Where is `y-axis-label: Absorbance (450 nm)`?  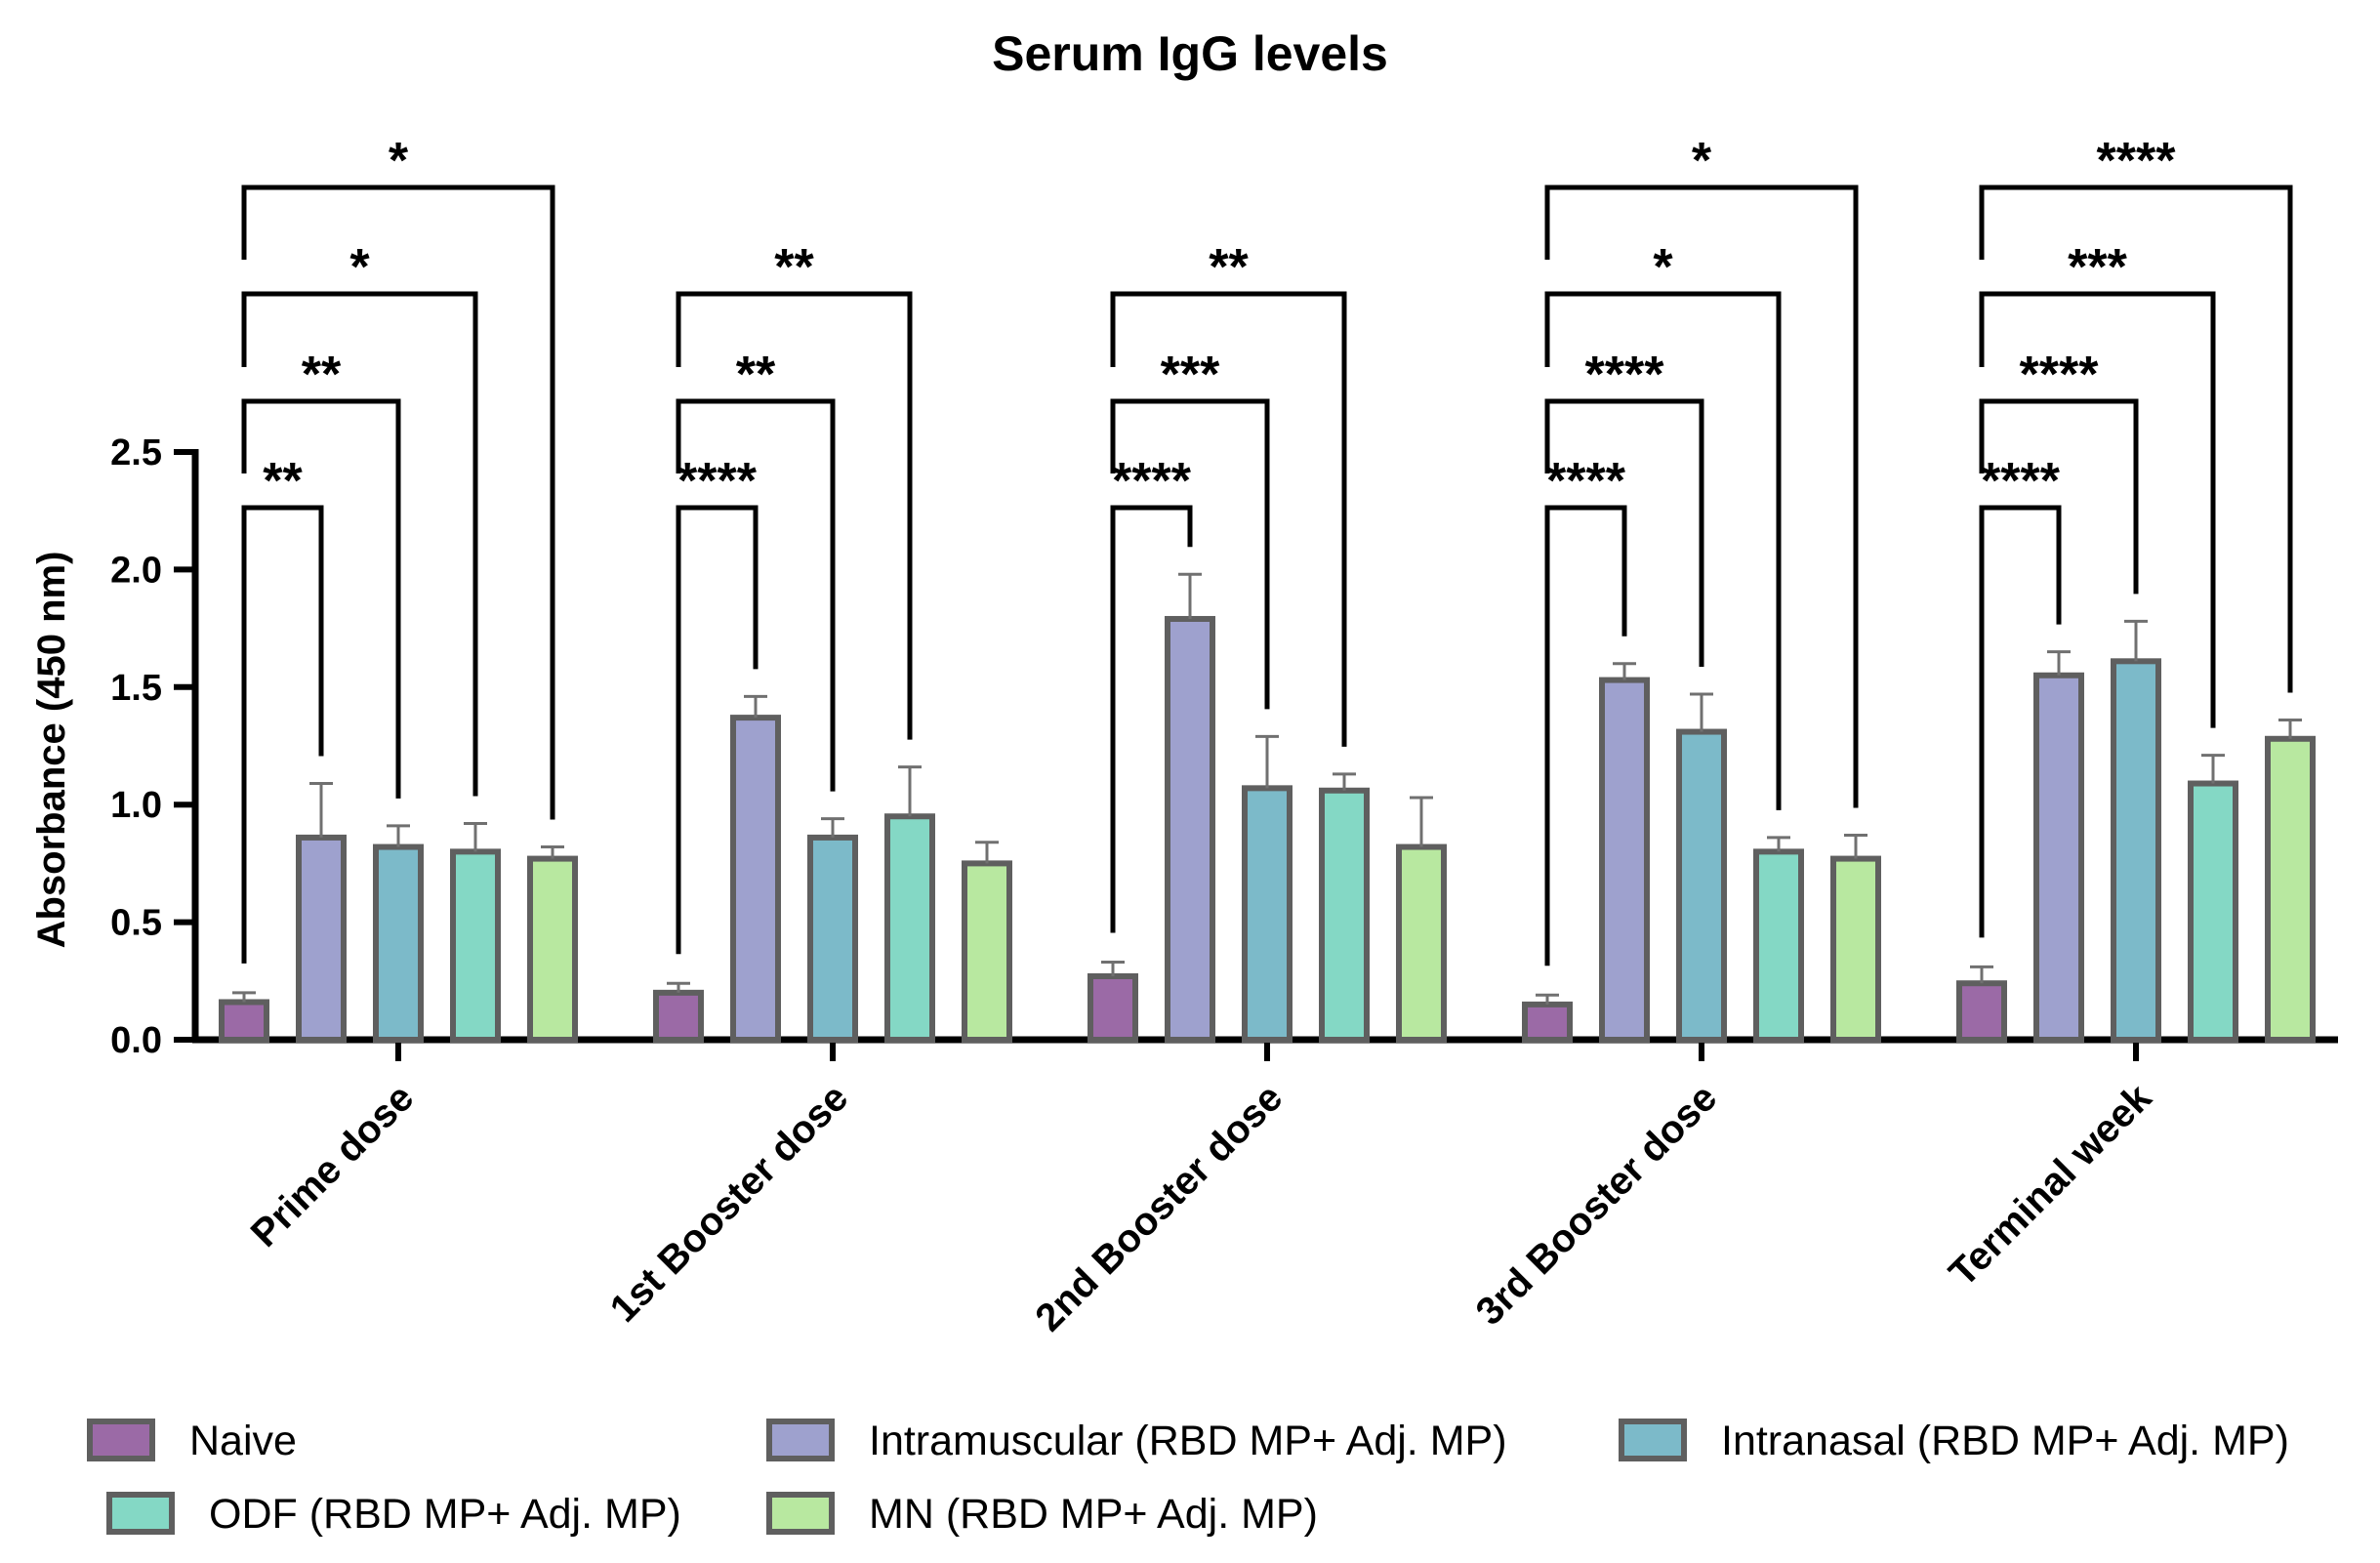 y-axis-label: Absorbance (450 nm) is located at coordinates (51, 750).